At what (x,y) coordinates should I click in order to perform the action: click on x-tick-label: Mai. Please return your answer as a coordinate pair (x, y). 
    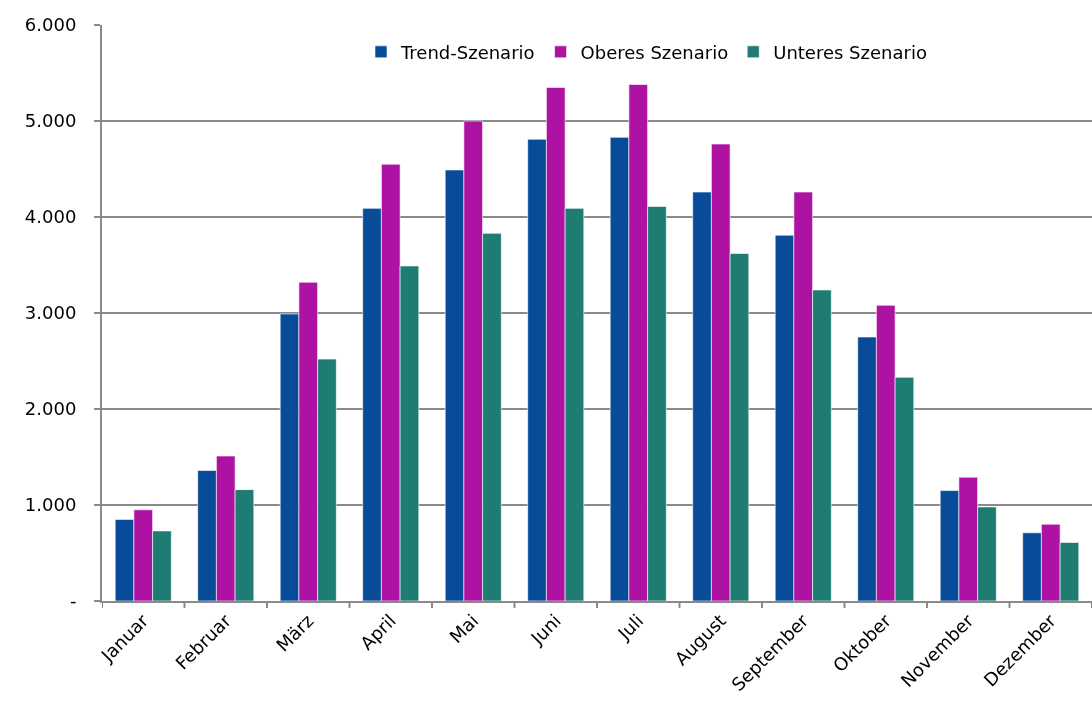
    Looking at the image, I should click on (464, 628).